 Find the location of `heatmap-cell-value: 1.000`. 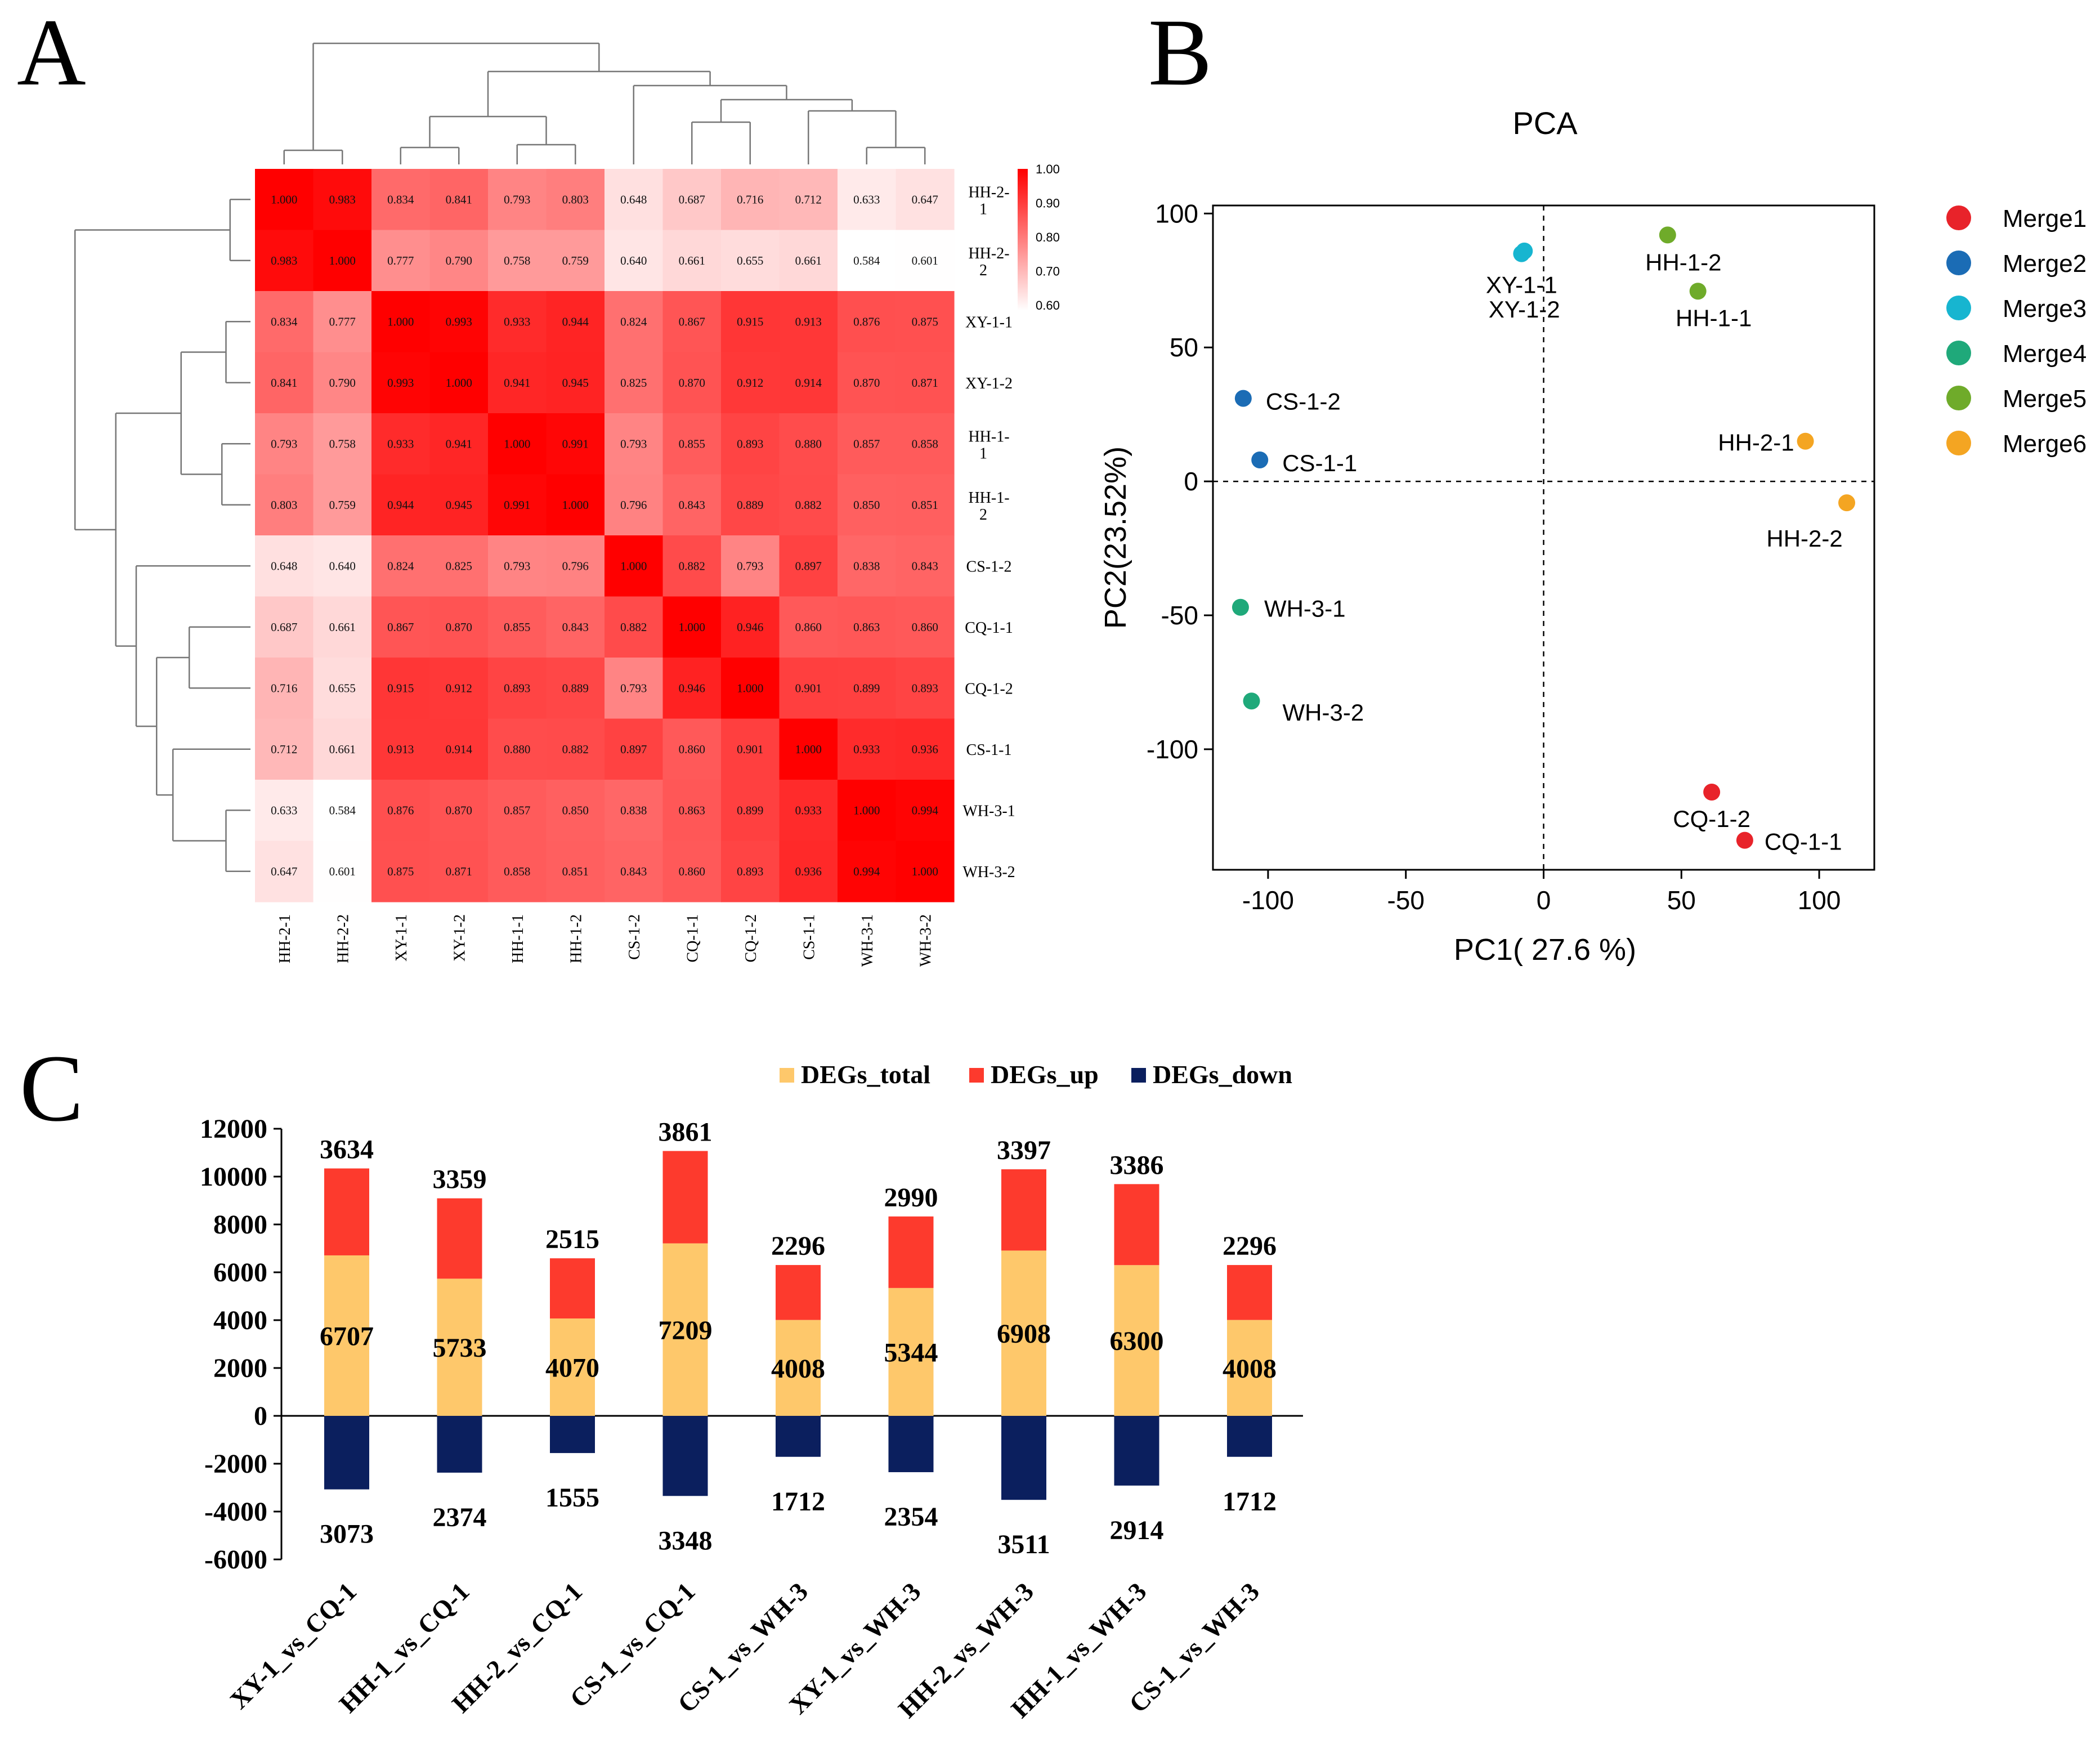

heatmap-cell-value: 1.000 is located at coordinates (750, 688).